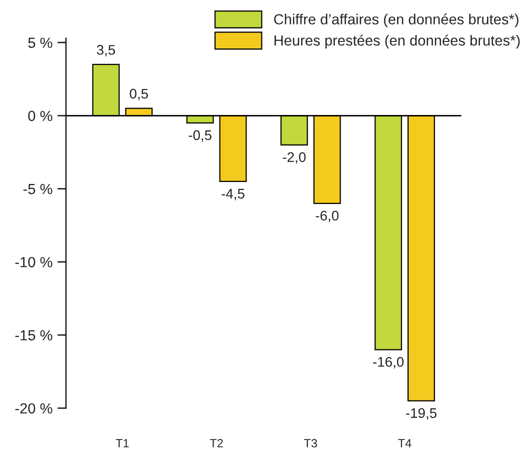 This screenshot has width=532, height=454. What do you see at coordinates (40, 116) in the screenshot?
I see `y-tick-label: 0 %` at bounding box center [40, 116].